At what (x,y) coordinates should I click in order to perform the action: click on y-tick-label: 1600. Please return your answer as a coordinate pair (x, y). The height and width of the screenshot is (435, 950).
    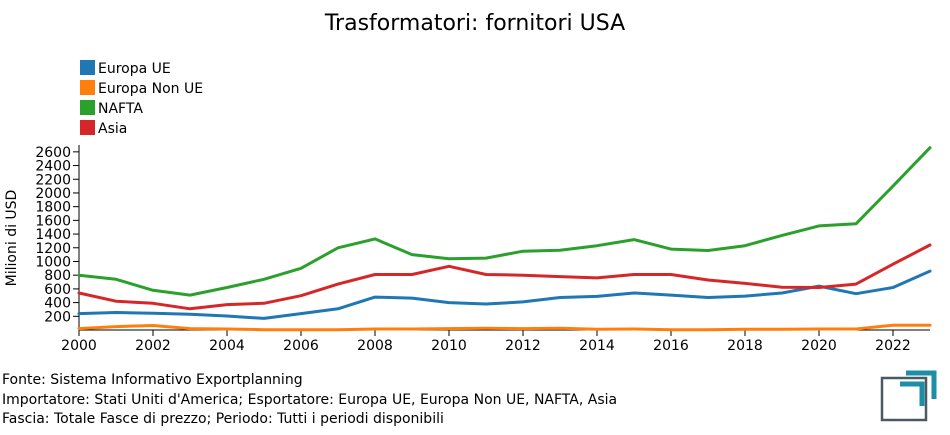
    Looking at the image, I should click on (53, 221).